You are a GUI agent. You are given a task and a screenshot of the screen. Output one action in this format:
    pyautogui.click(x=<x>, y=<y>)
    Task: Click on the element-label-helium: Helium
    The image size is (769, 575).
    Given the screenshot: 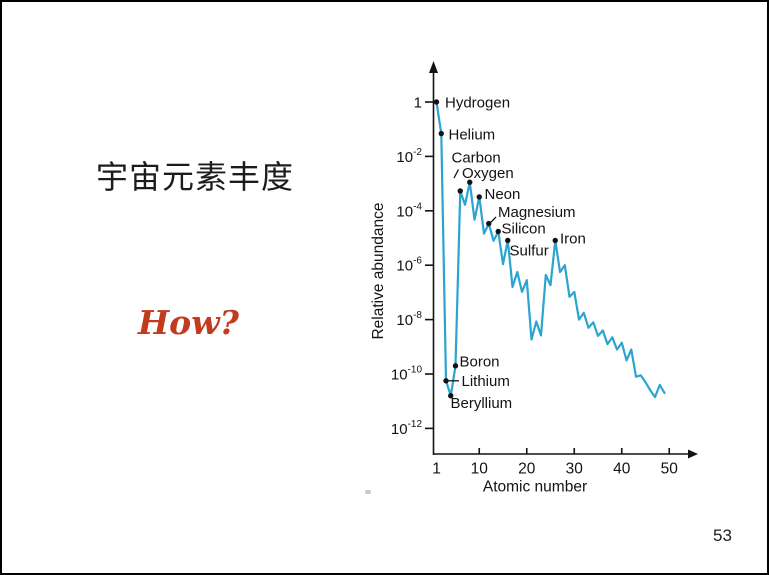 What is the action you would take?
    pyautogui.click(x=472, y=135)
    